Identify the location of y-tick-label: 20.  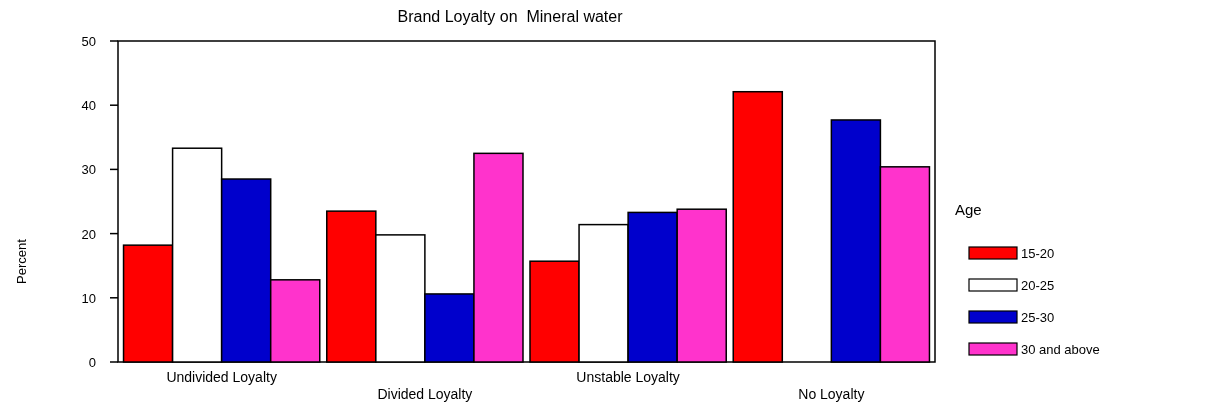
(88, 234).